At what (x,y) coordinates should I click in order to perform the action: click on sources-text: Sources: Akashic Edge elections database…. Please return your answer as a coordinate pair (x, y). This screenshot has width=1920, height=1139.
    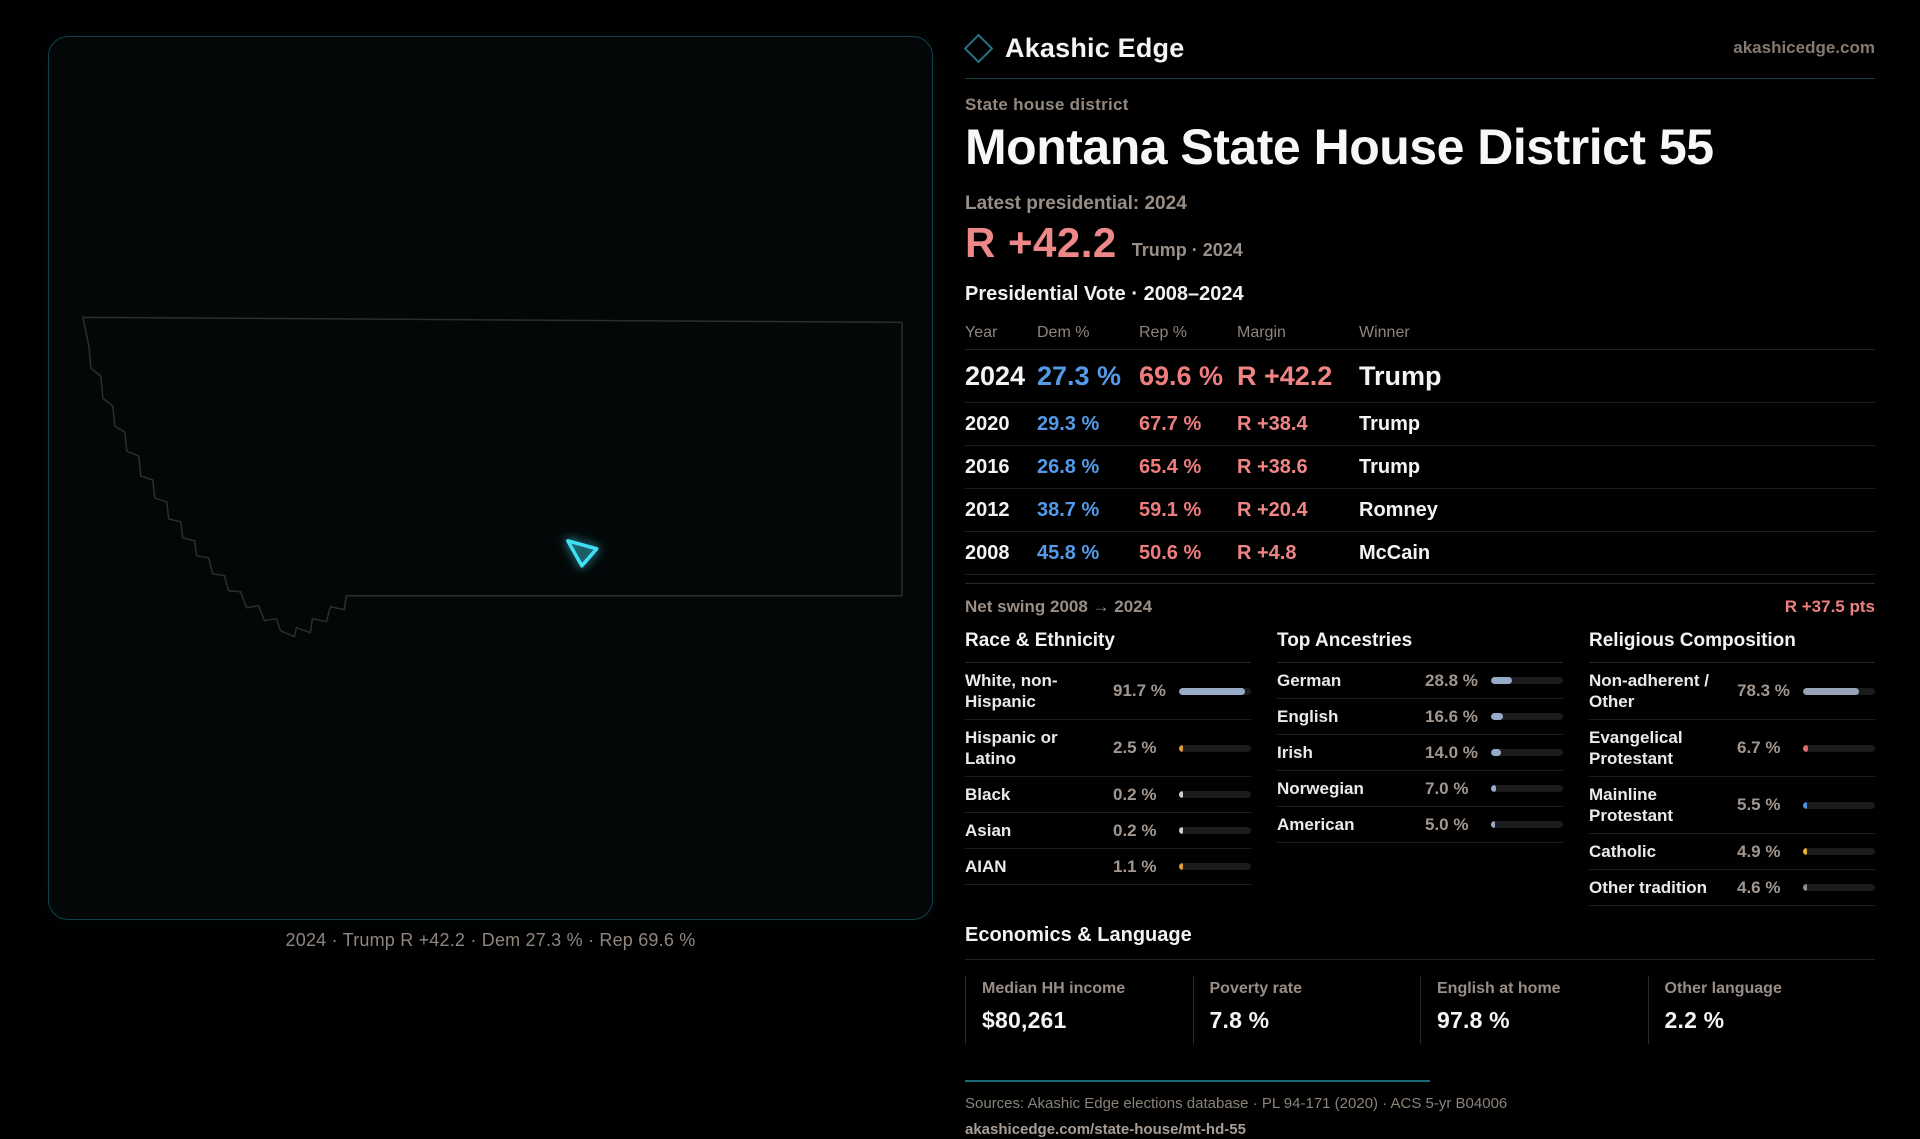
    Looking at the image, I should click on (1236, 1103).